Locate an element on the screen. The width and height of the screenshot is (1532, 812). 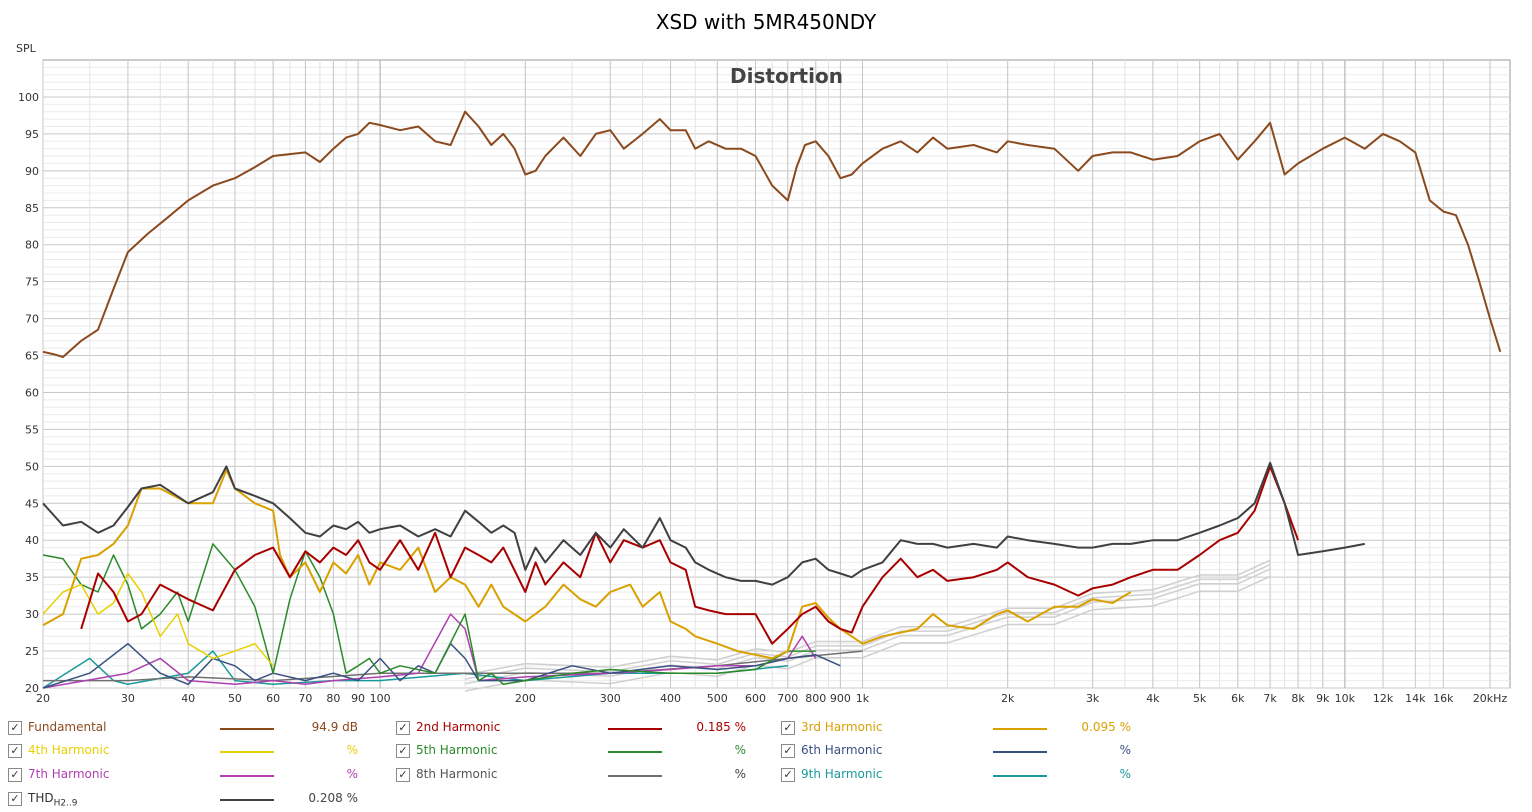
x-tick-label: 70 is located at coordinates (305, 698).